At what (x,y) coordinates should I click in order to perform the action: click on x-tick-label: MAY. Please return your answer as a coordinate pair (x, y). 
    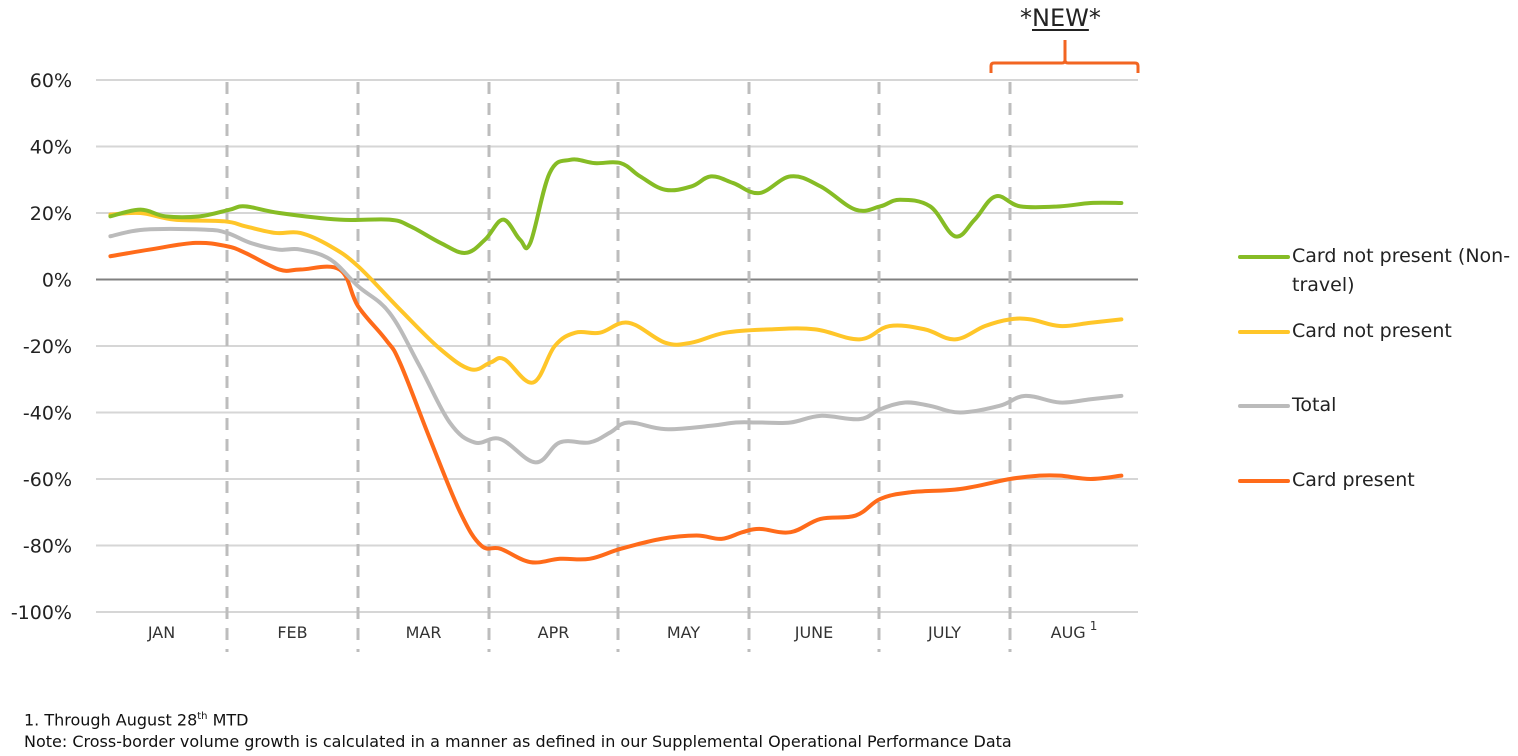
    Looking at the image, I should click on (684, 632).